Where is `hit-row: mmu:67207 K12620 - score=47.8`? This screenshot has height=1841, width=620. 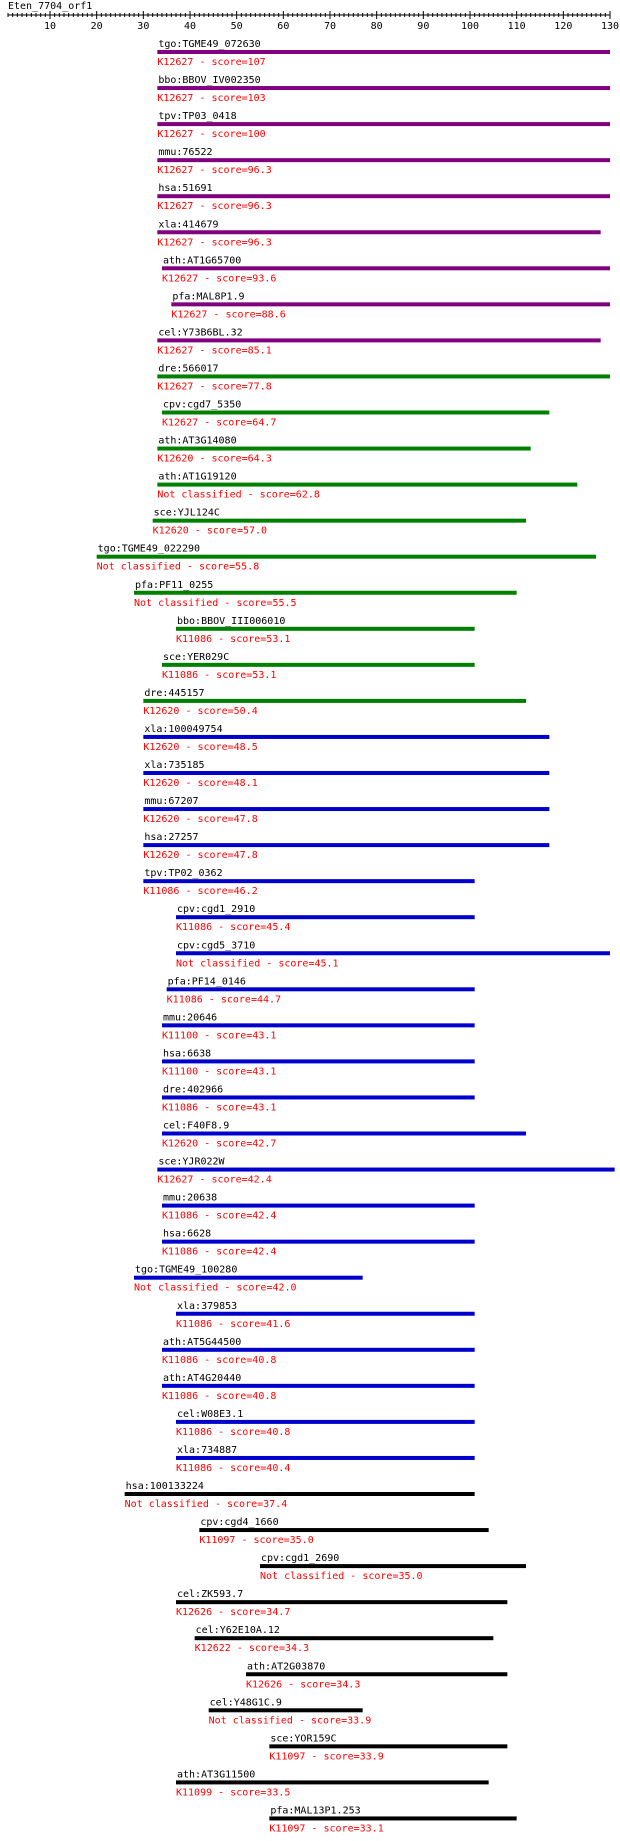 hit-row: mmu:67207 K12620 - score=47.8 is located at coordinates (346, 810).